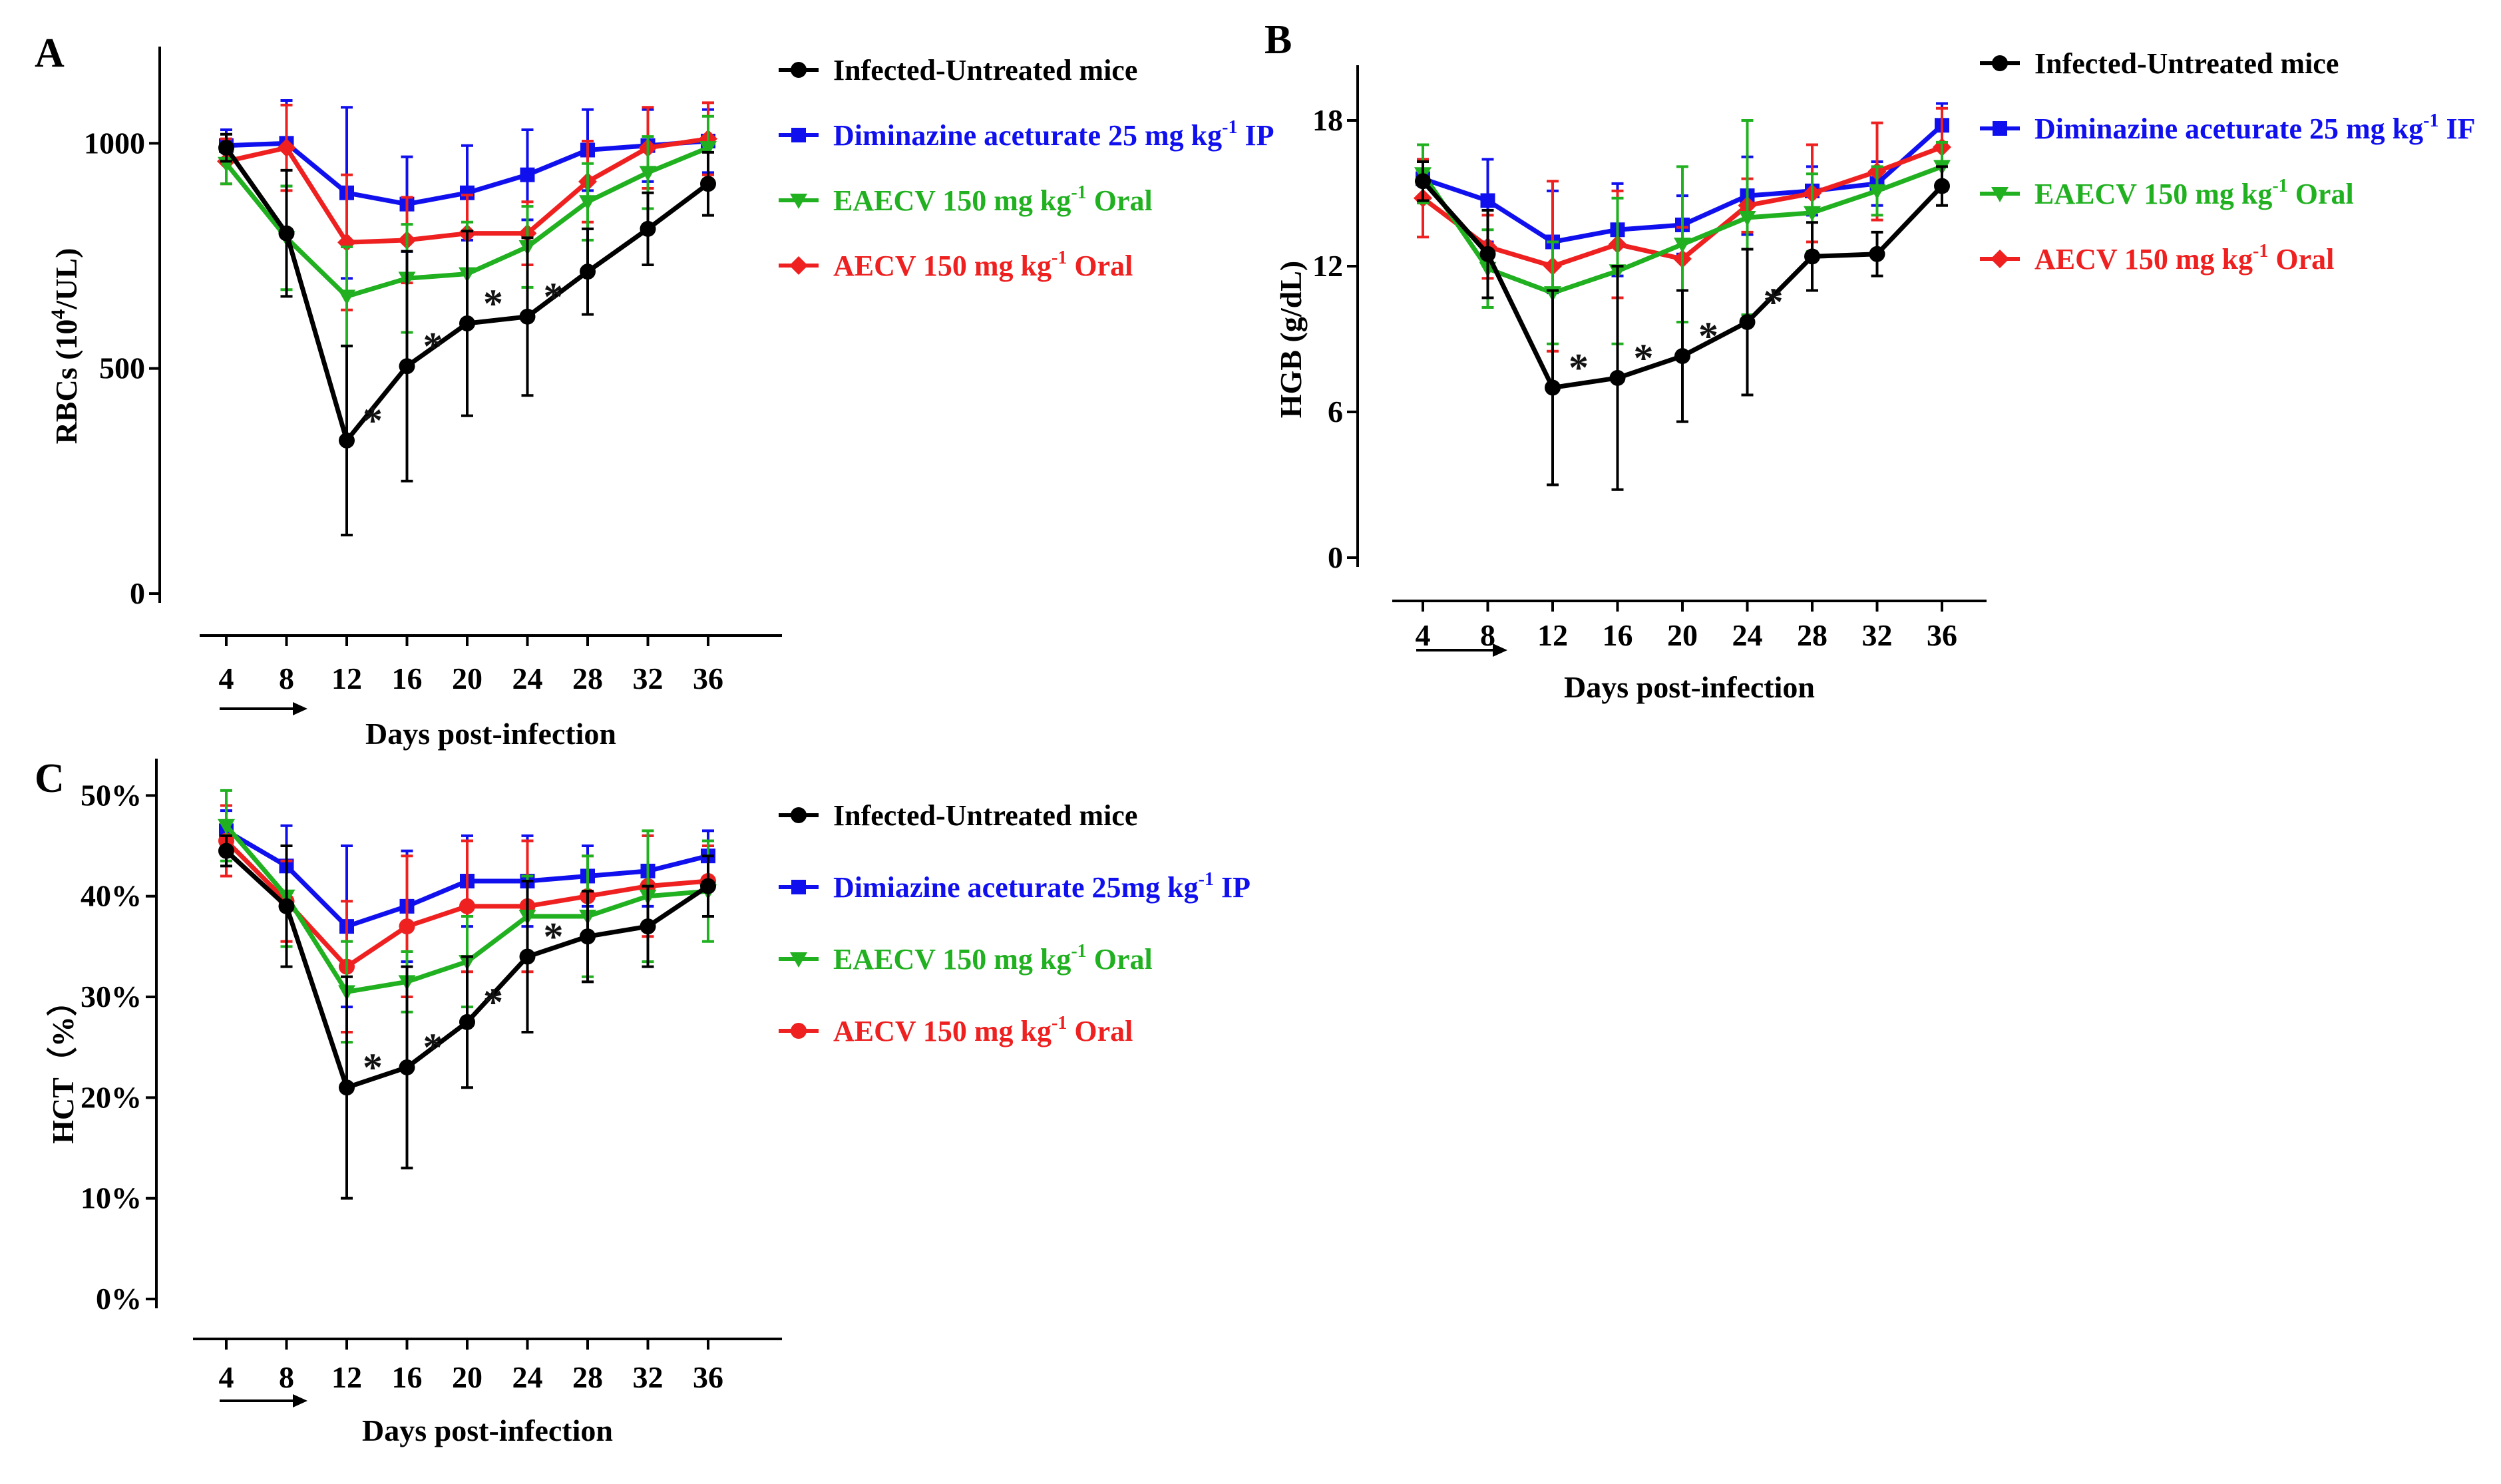 This screenshot has height=1484, width=2501. What do you see at coordinates (226, 678) in the screenshot?
I see `x-tick-label: 4` at bounding box center [226, 678].